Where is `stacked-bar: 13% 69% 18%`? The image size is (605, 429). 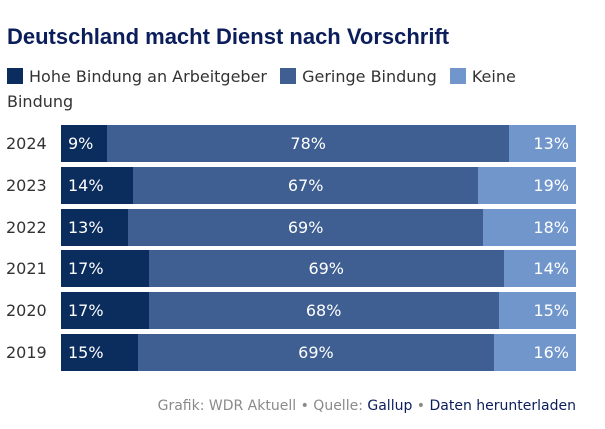 stacked-bar: 13% 69% 18% is located at coordinates (318, 227).